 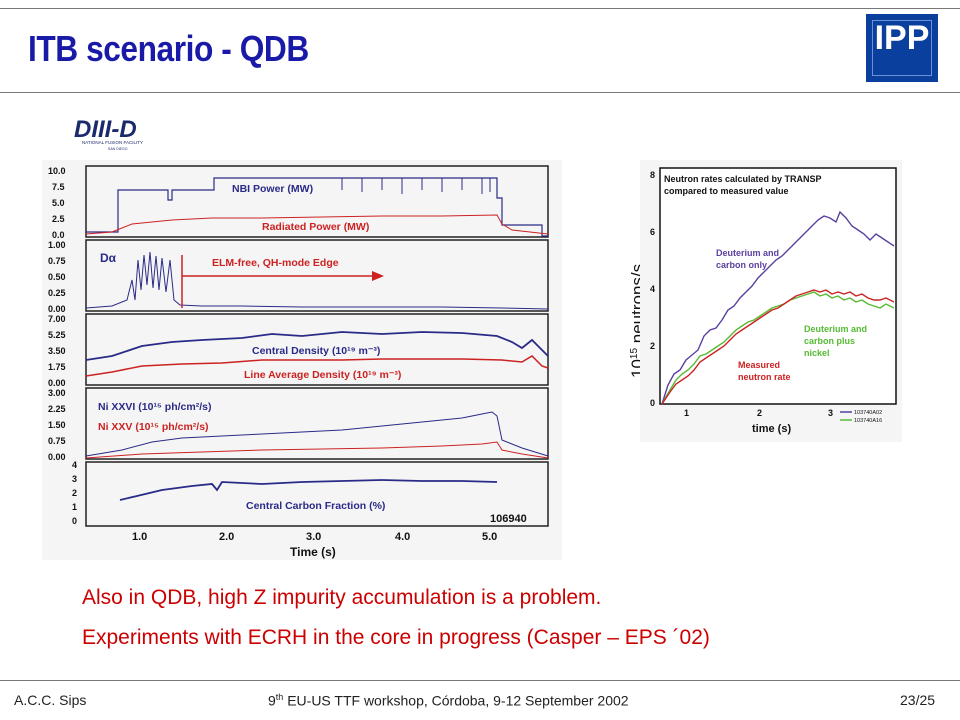 I want to click on diii-d-logo-sub2: SAN DIEGO, so click(x=118, y=149).